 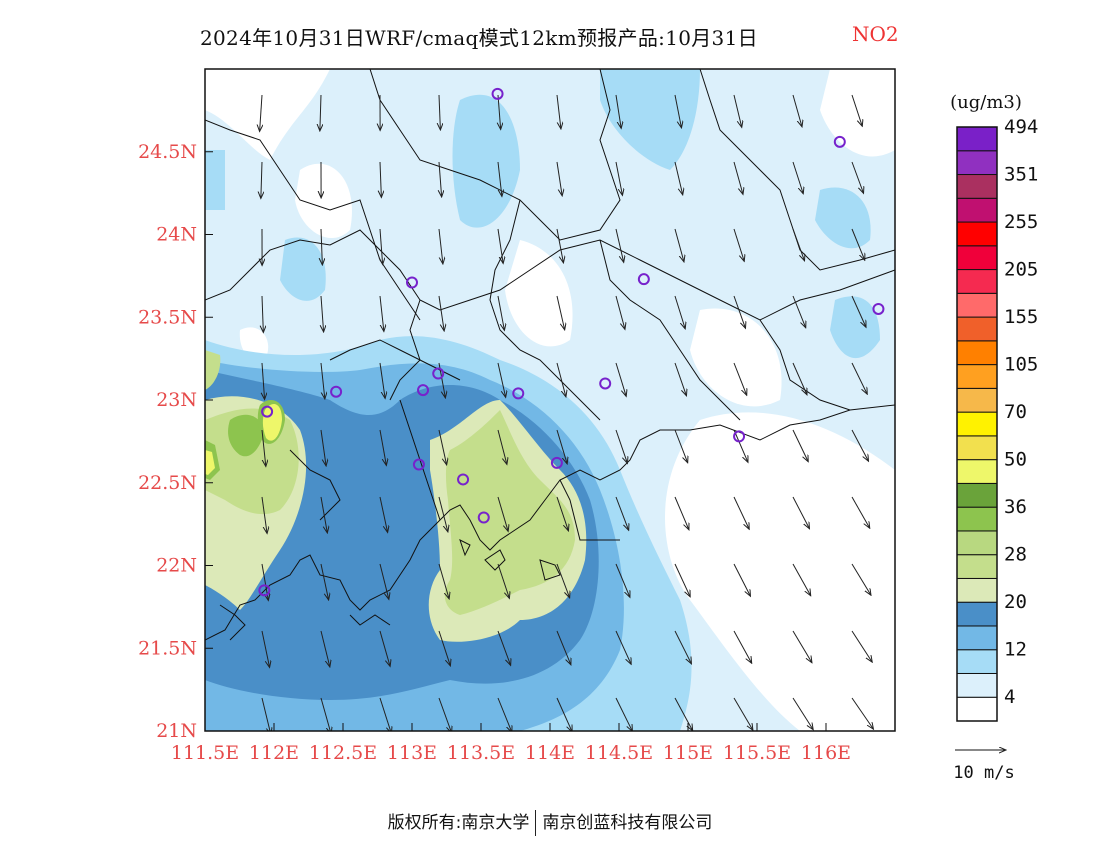 I want to click on colorbar-label: 494, so click(x=1021, y=127).